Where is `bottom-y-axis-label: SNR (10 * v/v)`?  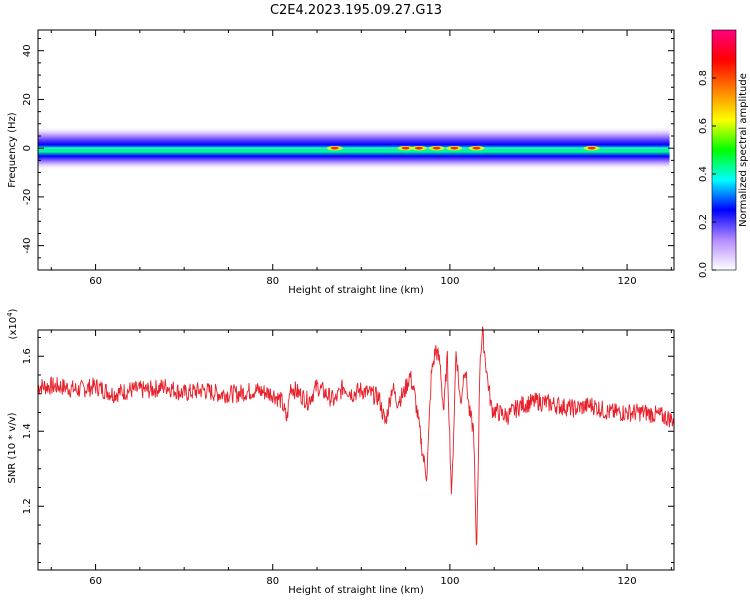
bottom-y-axis-label: SNR (10 * v/v) is located at coordinates (12, 447).